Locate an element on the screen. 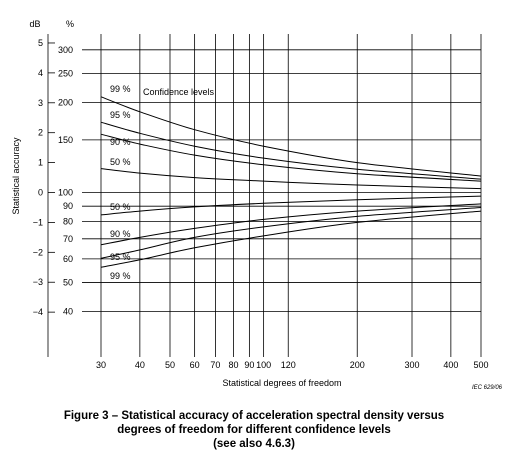 Image resolution: width=508 pixels, height=459 pixels. db-tick-label: 0 is located at coordinates (40, 193).